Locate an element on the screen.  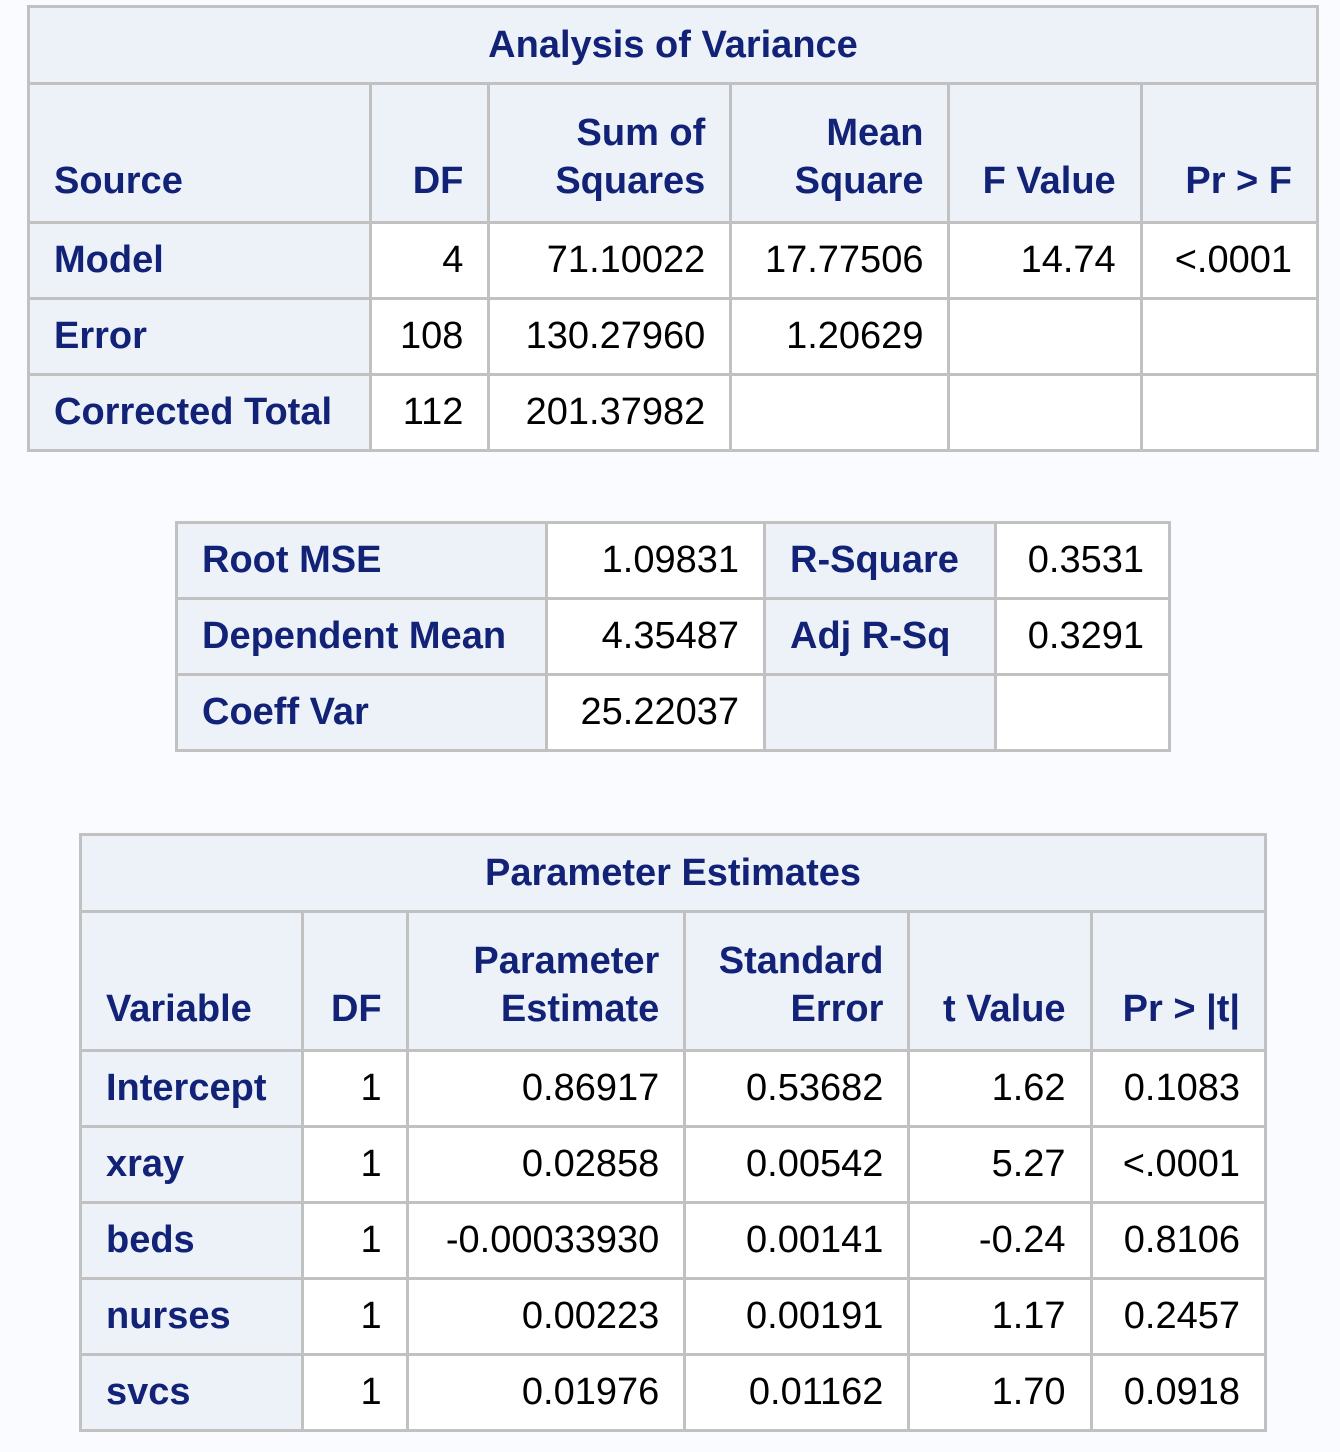
table-row: beds 1 -0.00033930 0.00141 -0.24 0.8106 is located at coordinates (673, 1240).